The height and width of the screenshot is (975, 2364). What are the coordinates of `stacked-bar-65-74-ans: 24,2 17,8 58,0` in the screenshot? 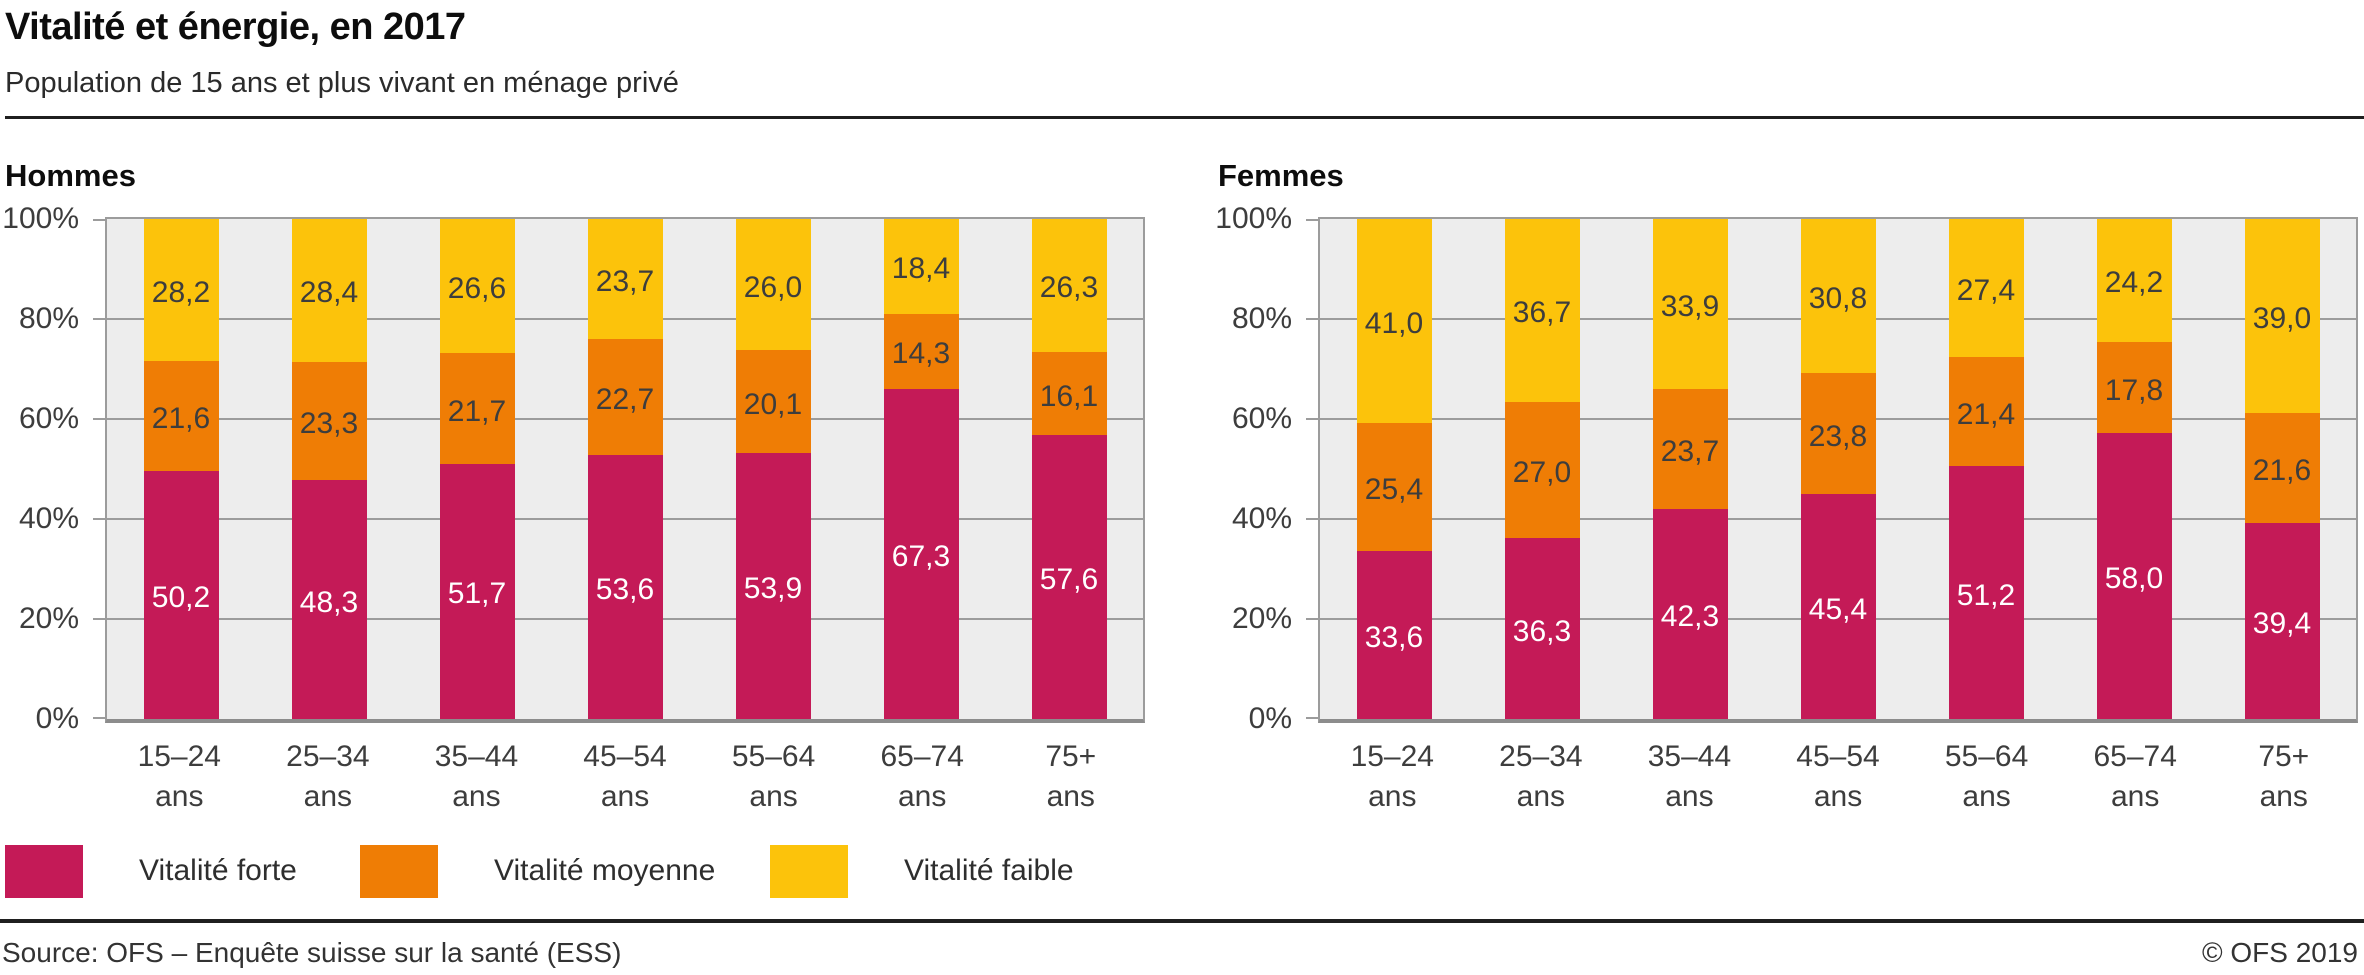 It's located at (2134, 469).